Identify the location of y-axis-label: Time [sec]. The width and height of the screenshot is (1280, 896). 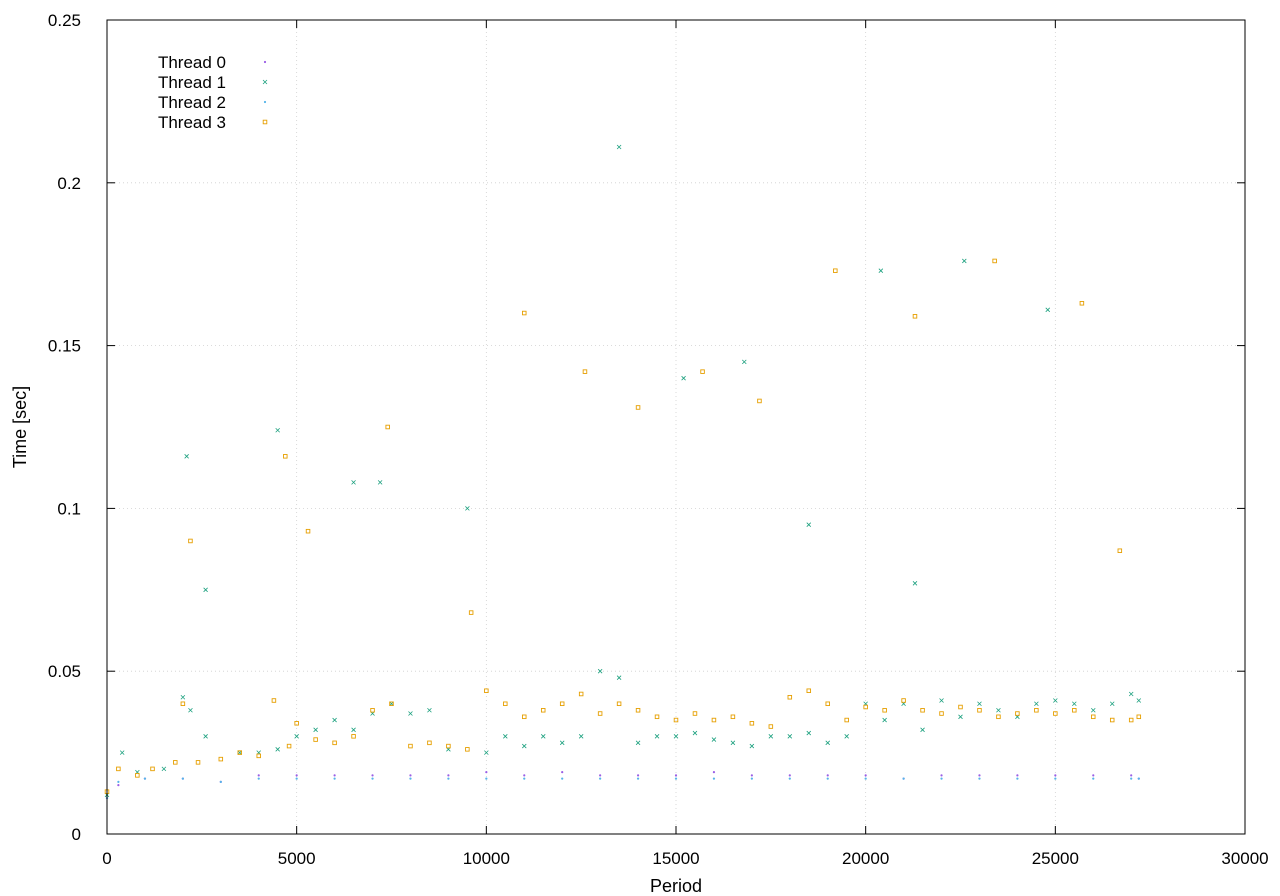
(20, 427).